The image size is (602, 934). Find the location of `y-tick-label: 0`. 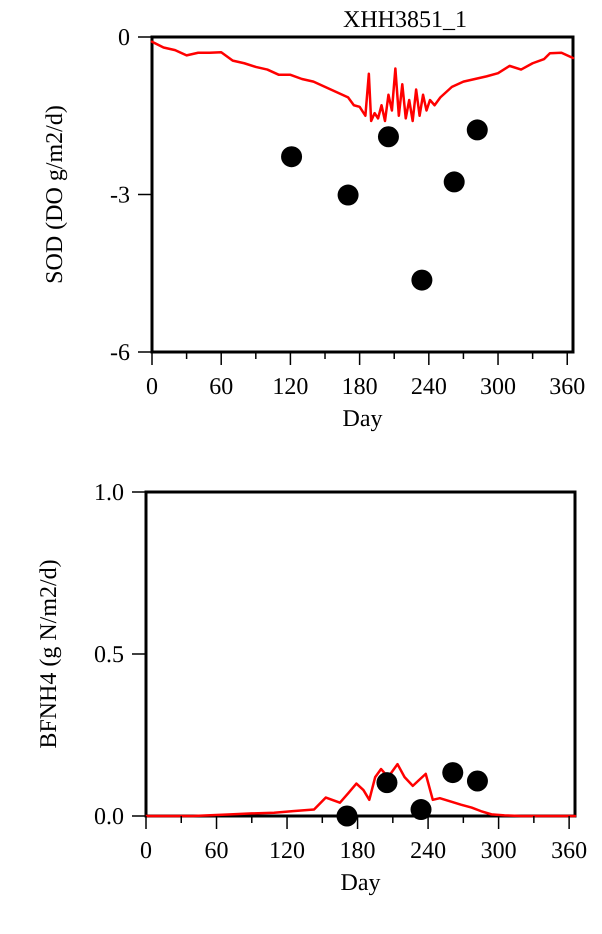

y-tick-label: 0 is located at coordinates (124, 38).